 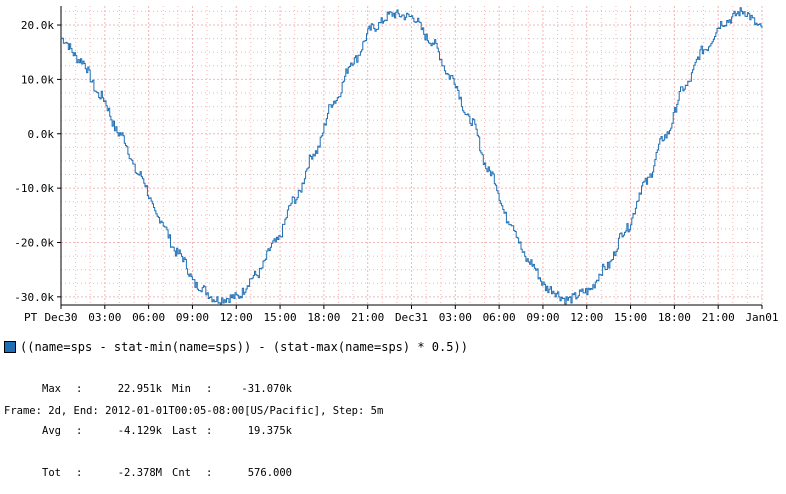 I want to click on stat-value: -4.129k, so click(x=139, y=431).